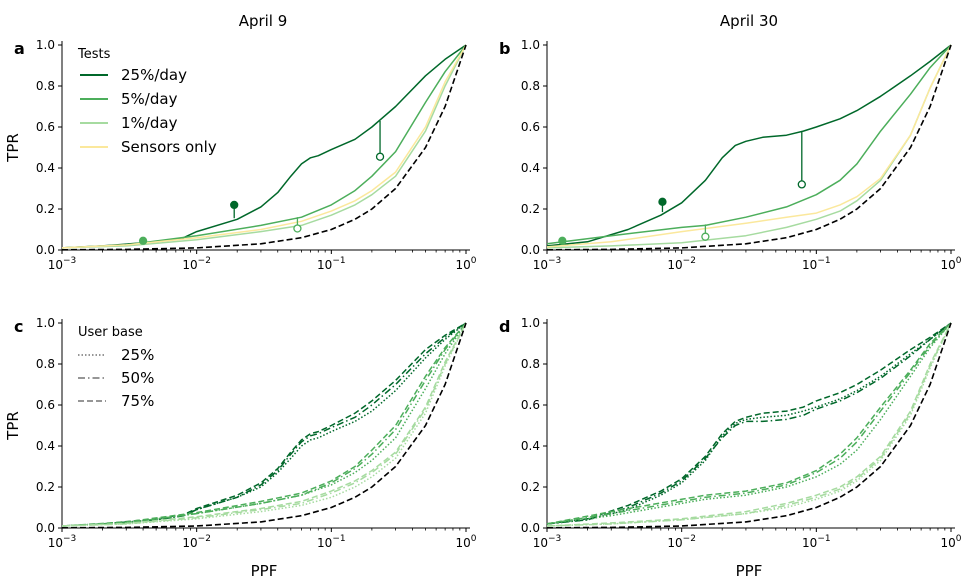 This screenshot has height=577, width=966. What do you see at coordinates (94, 54) in the screenshot?
I see `legend-title: Tests` at bounding box center [94, 54].